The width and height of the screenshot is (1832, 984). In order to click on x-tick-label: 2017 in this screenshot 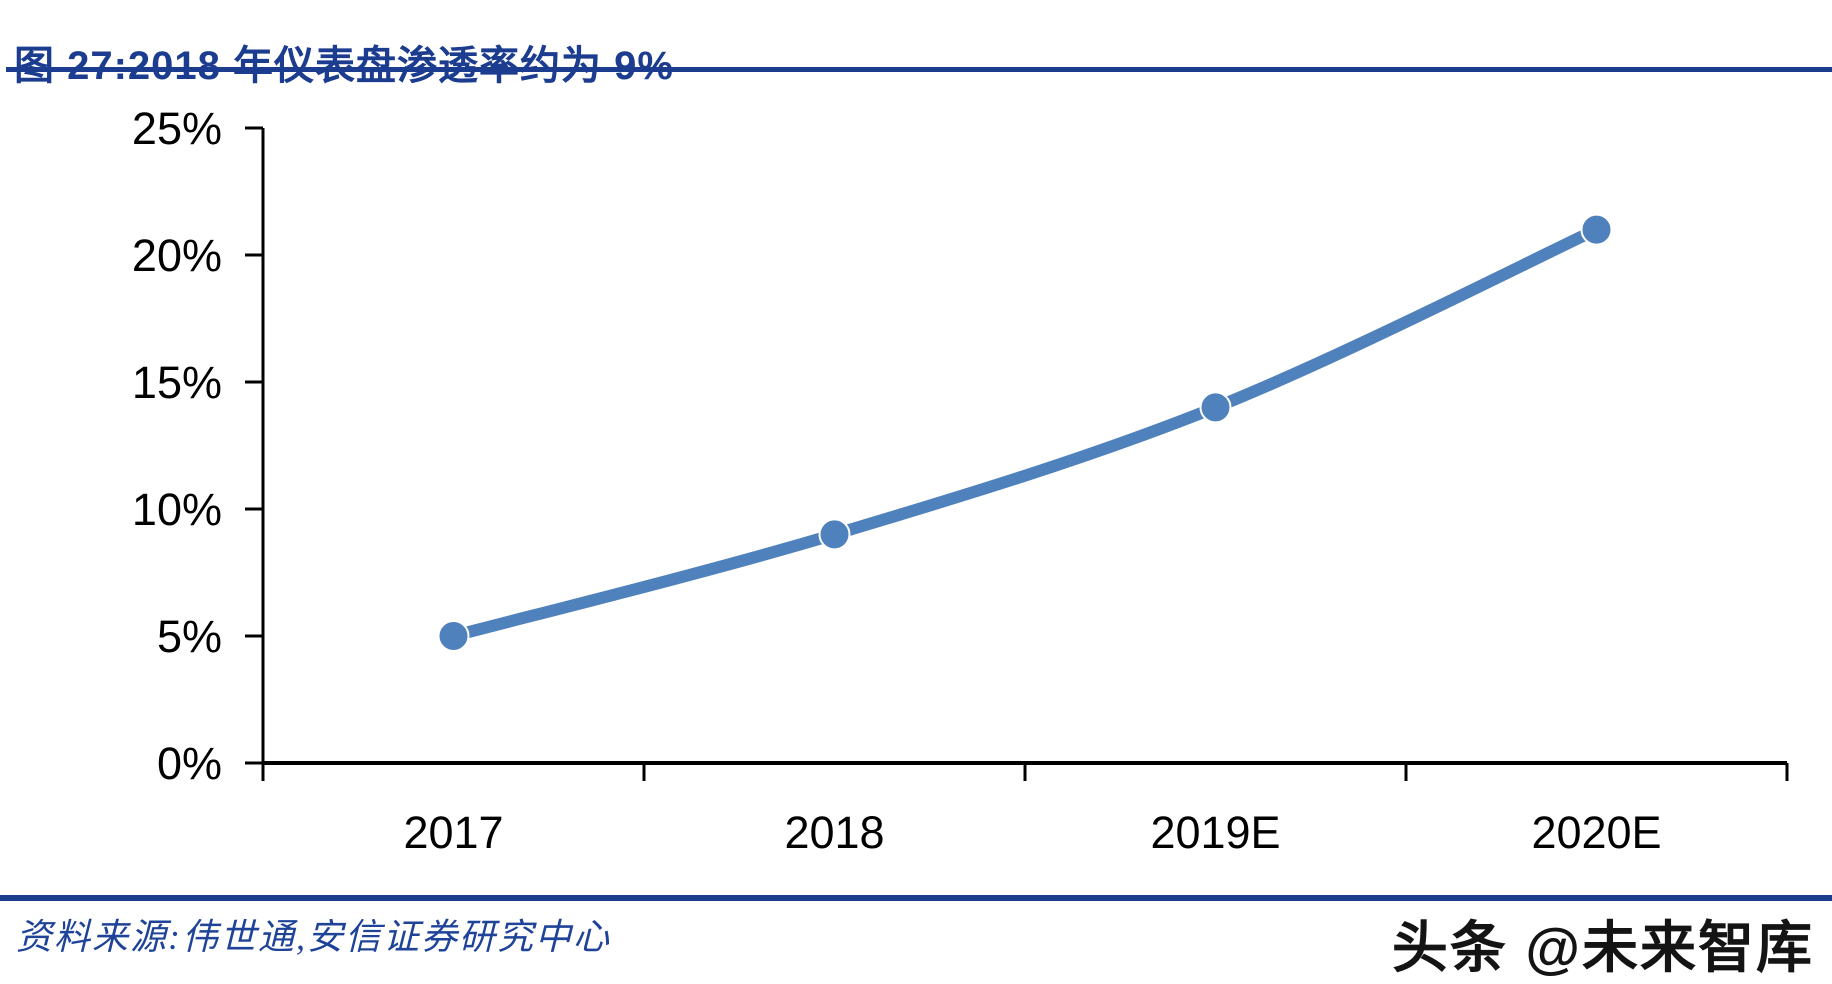, I will do `click(453, 832)`.